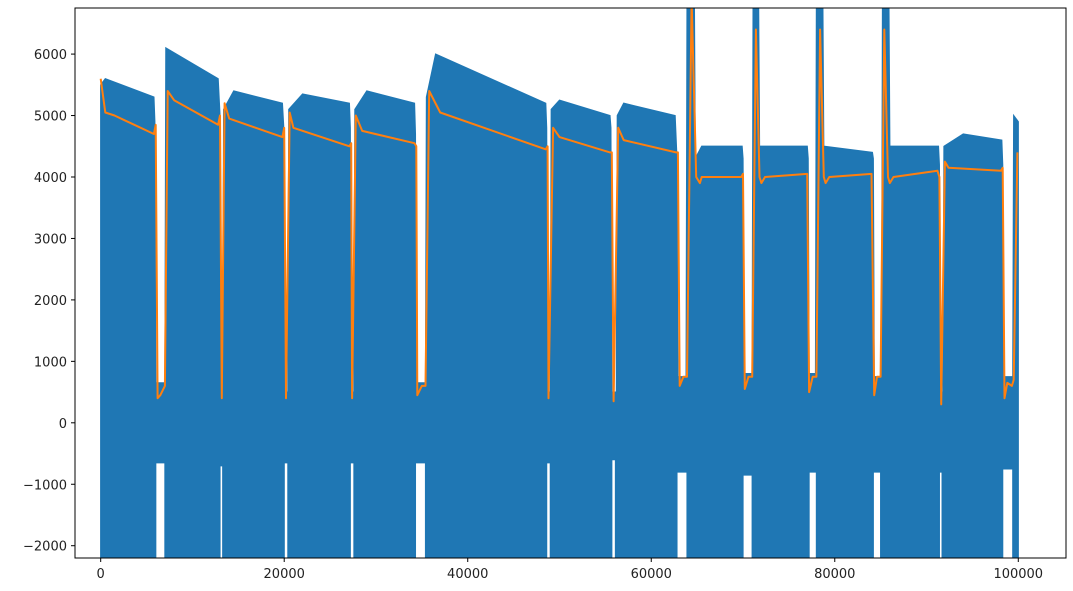 The width and height of the screenshot is (1073, 591). Describe the element at coordinates (284, 574) in the screenshot. I see `x-tick-label: 20000` at that location.